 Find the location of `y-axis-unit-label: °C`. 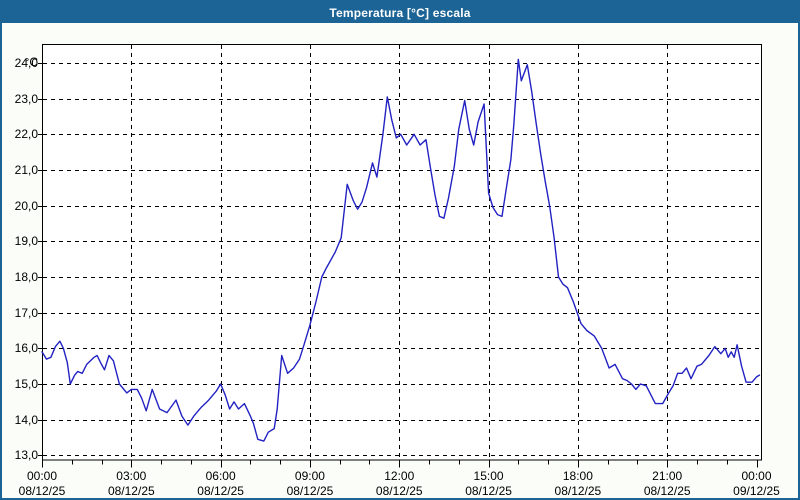

y-axis-unit-label: °C is located at coordinates (31, 62).